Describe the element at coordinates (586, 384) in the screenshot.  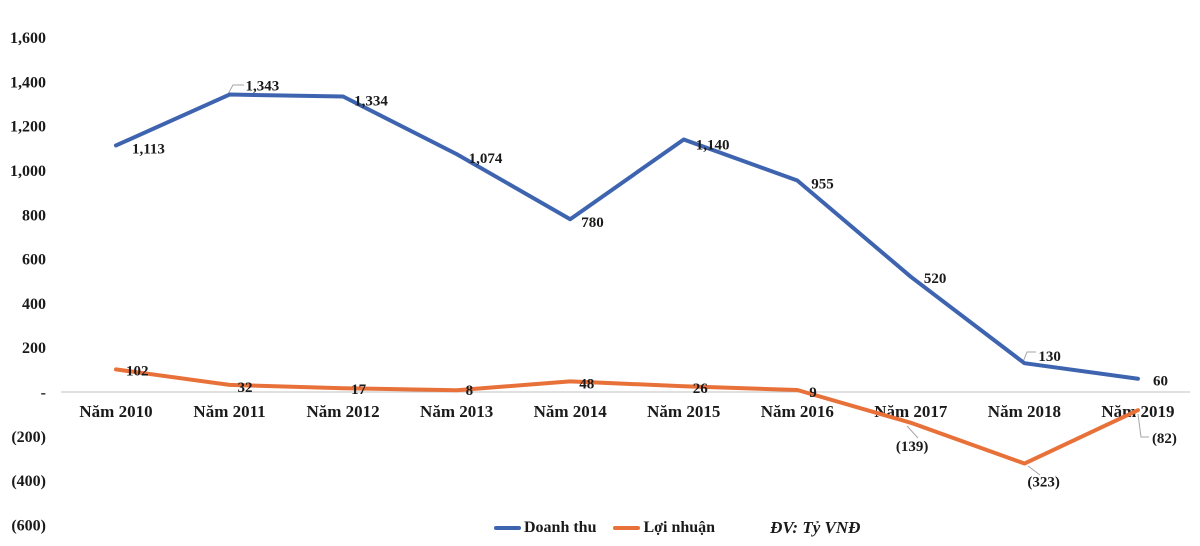
I see `data-label: 48` at that location.